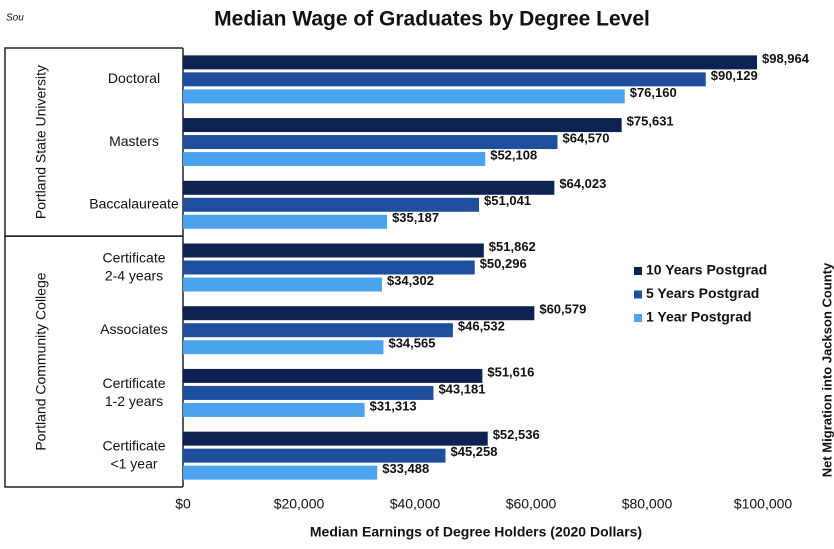 The height and width of the screenshot is (549, 834). Describe the element at coordinates (15, 18) in the screenshot. I see `source-fragment: Sou` at that location.